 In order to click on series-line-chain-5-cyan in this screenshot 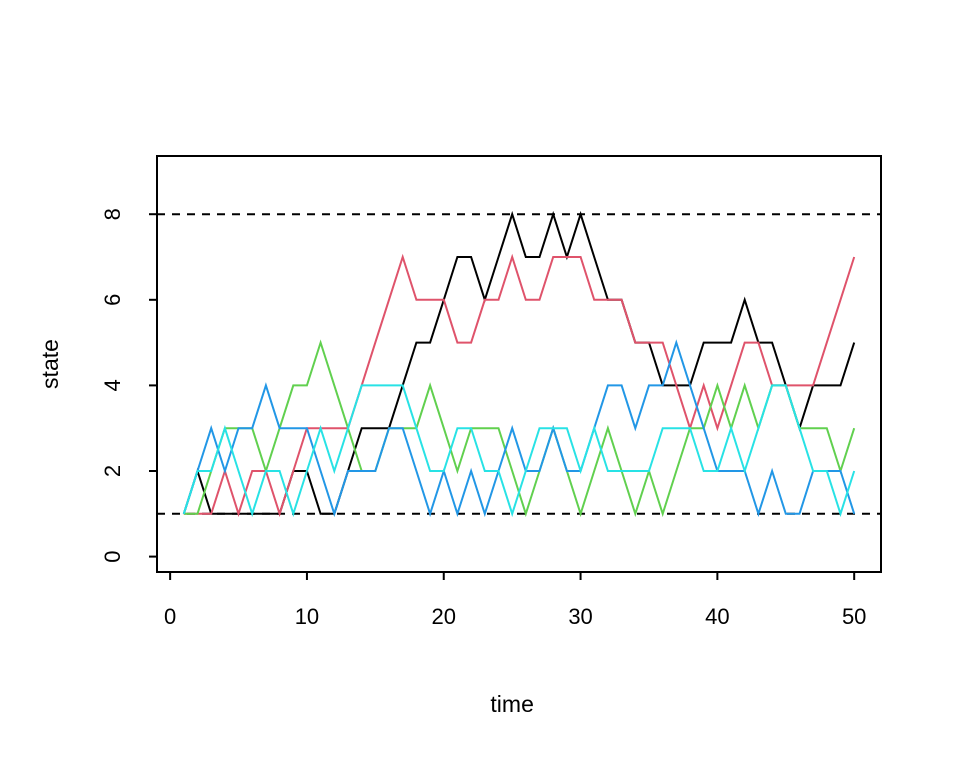, I will do `click(519, 451)`.